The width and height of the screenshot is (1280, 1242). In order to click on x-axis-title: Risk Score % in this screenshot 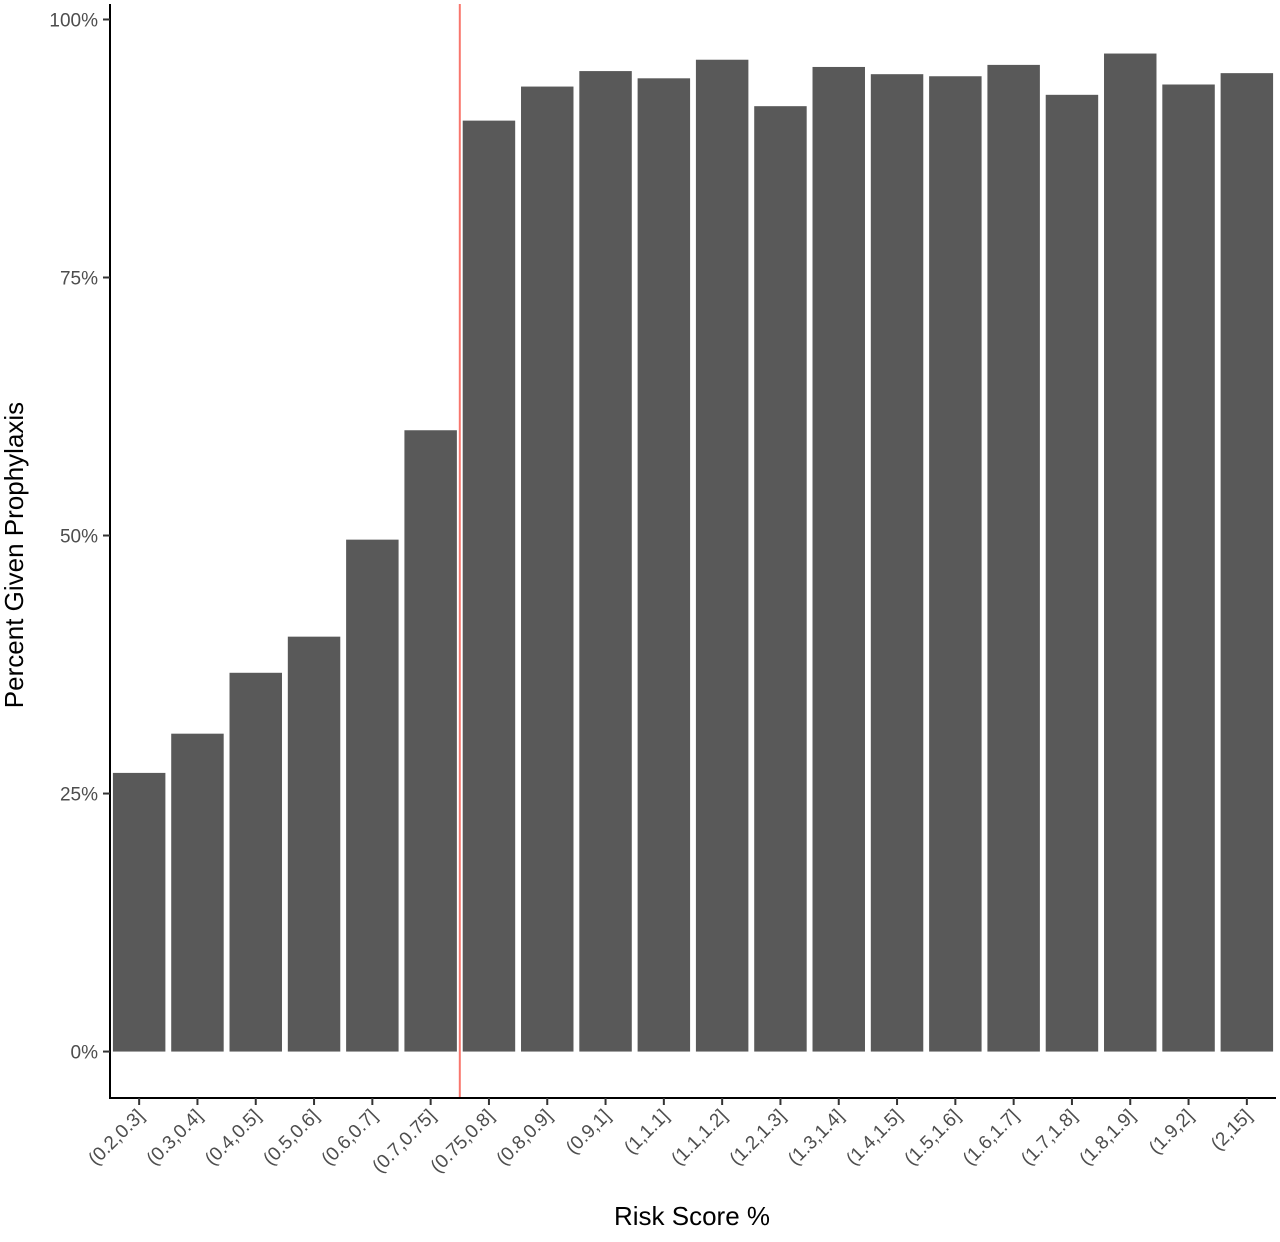, I will do `click(692, 1216)`.